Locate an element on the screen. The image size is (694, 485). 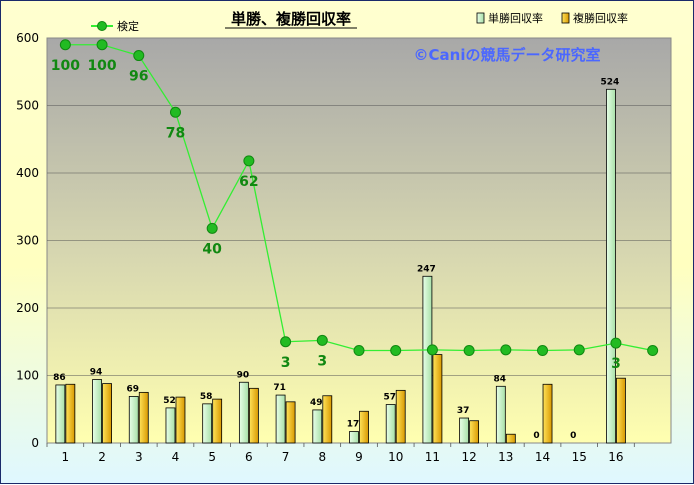
data-label-win: 94 is located at coordinates (96, 373).